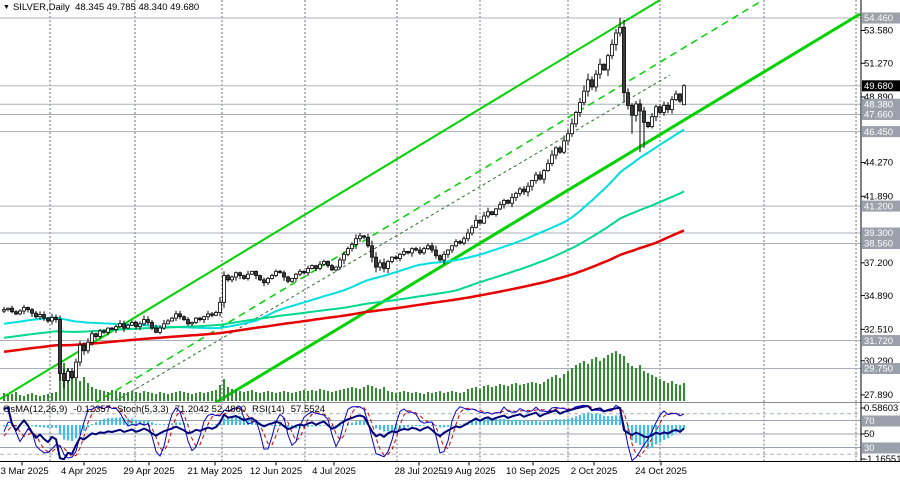 The image size is (900, 482). Describe the element at coordinates (878, 369) in the screenshot. I see `price-axis-label: 29.750` at that location.